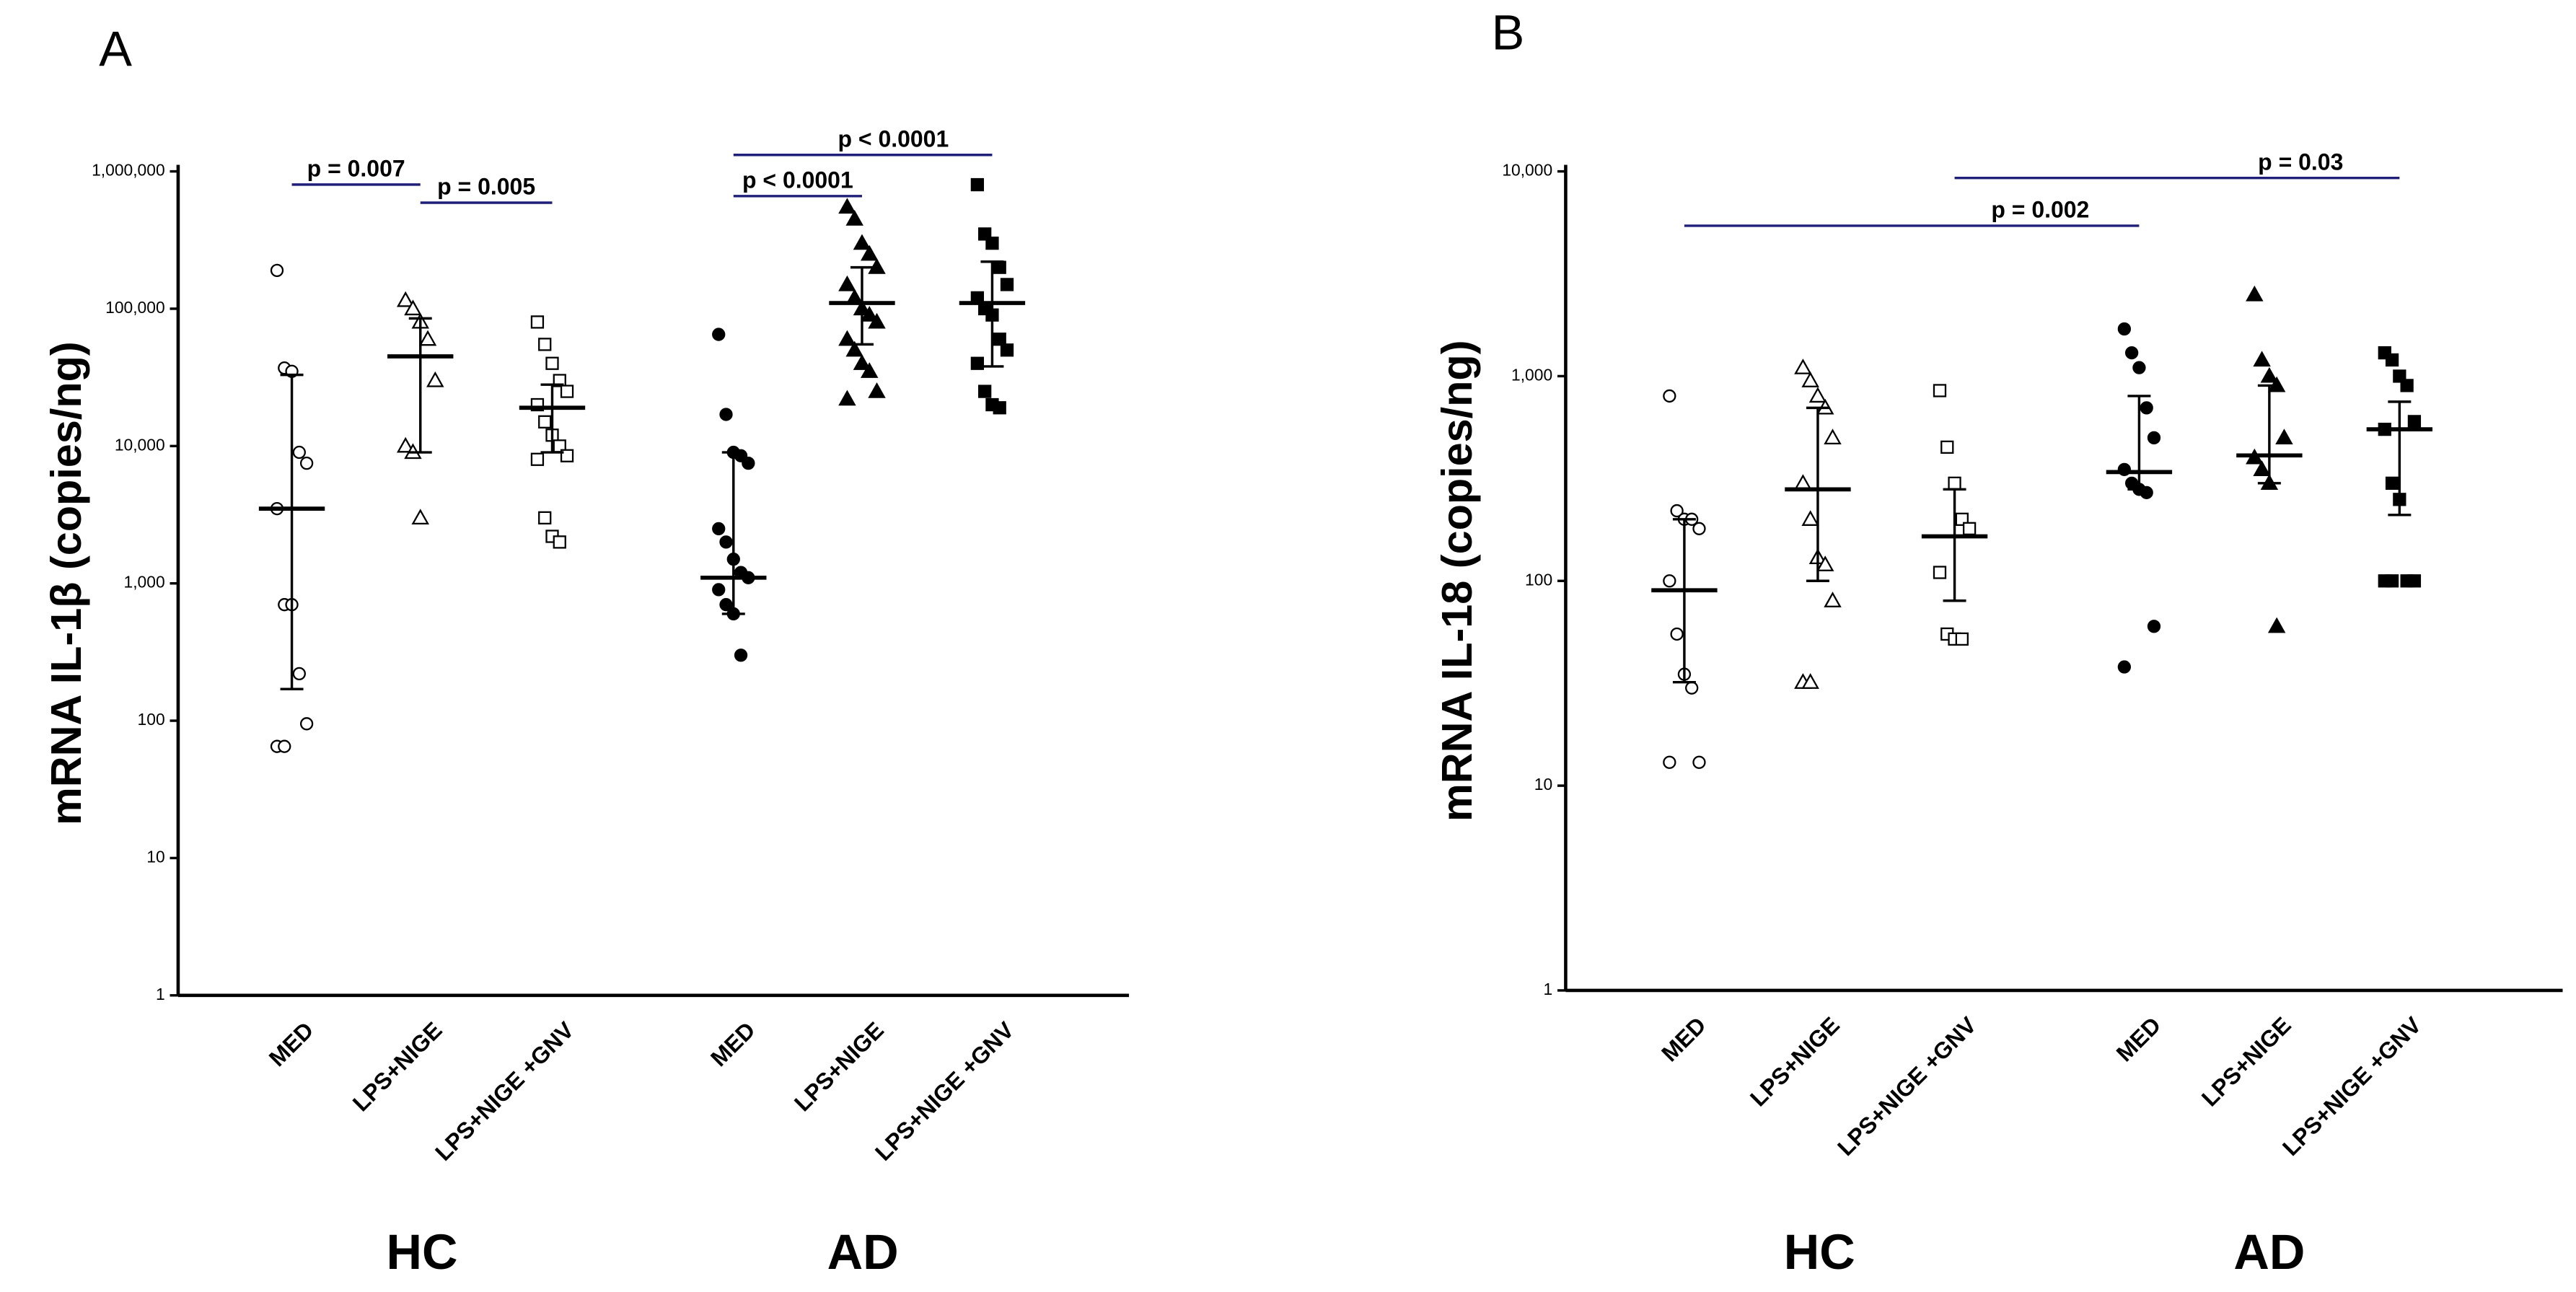  Describe the element at coordinates (115, 48) in the screenshot. I see `panel-label: A` at that location.